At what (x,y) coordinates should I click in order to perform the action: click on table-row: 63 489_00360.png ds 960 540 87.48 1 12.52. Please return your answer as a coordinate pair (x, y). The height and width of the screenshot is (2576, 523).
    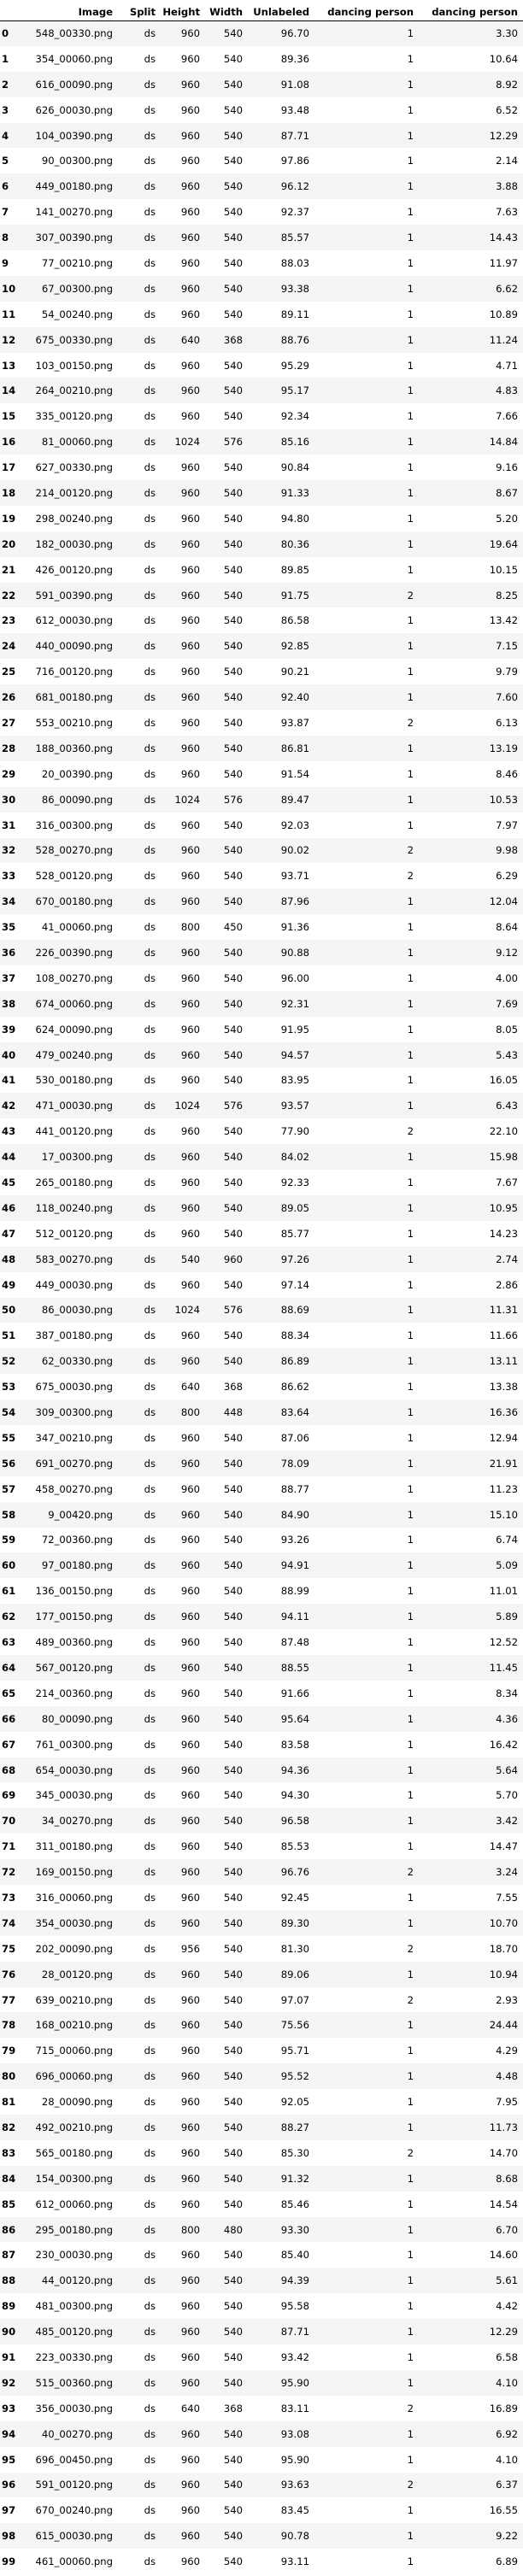
    Looking at the image, I should click on (261, 1642).